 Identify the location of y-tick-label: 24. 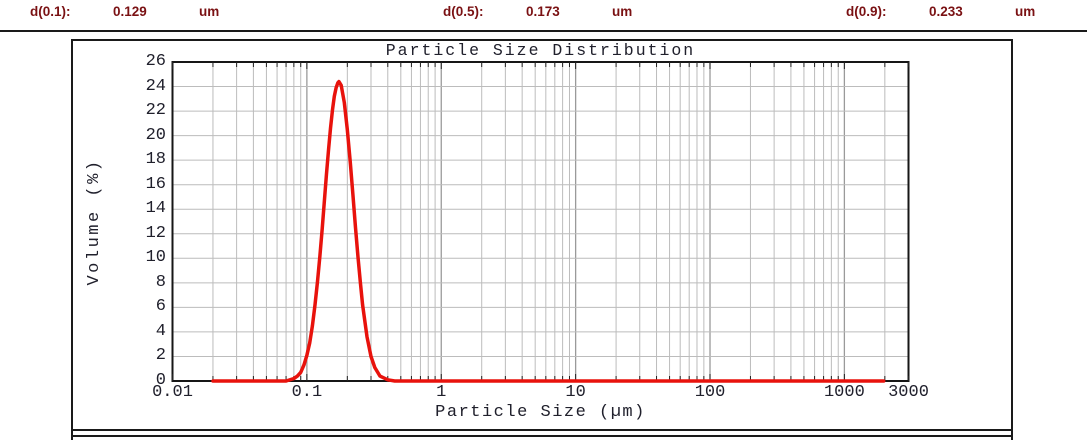
(155, 86).